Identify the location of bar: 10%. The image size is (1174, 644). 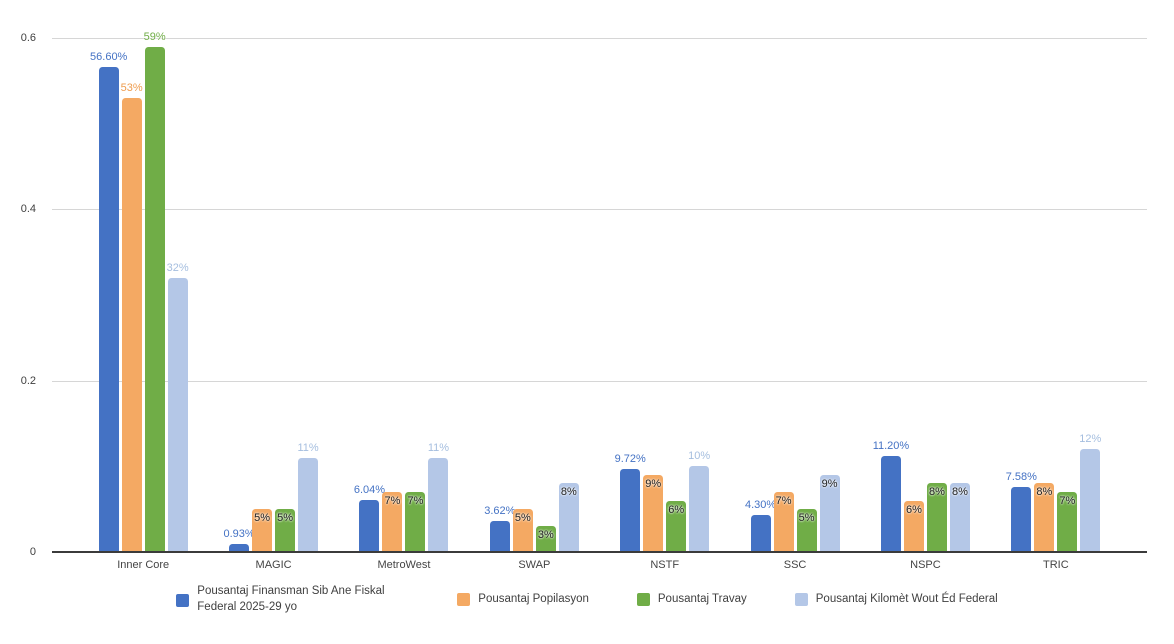
(699, 501).